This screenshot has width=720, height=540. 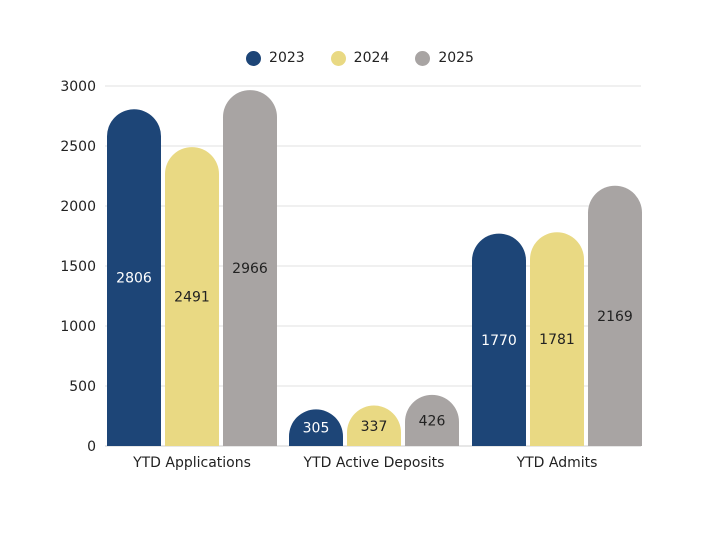 What do you see at coordinates (191, 463) in the screenshot?
I see `x-tick-label: YTD Applications` at bounding box center [191, 463].